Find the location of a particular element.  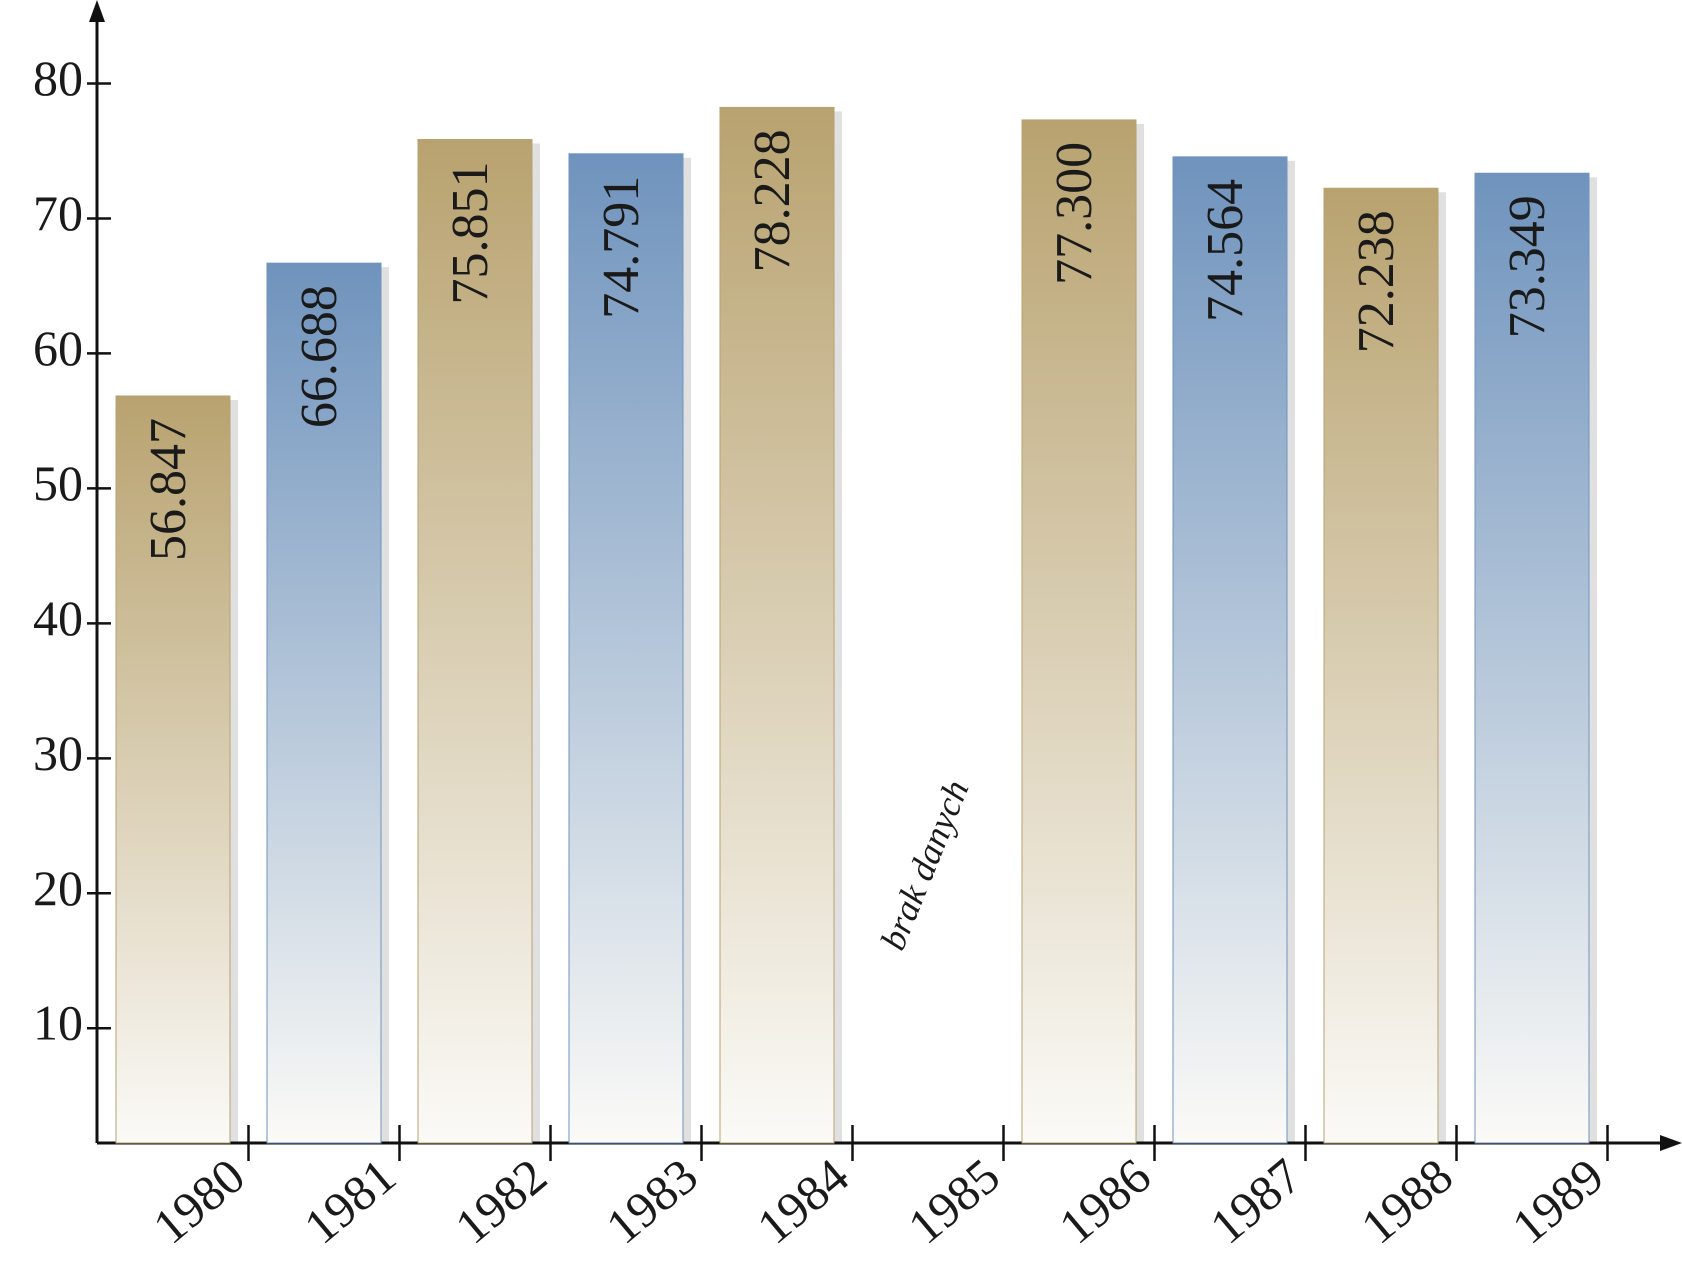

x-tick-label: 1983 is located at coordinates (651, 1200).